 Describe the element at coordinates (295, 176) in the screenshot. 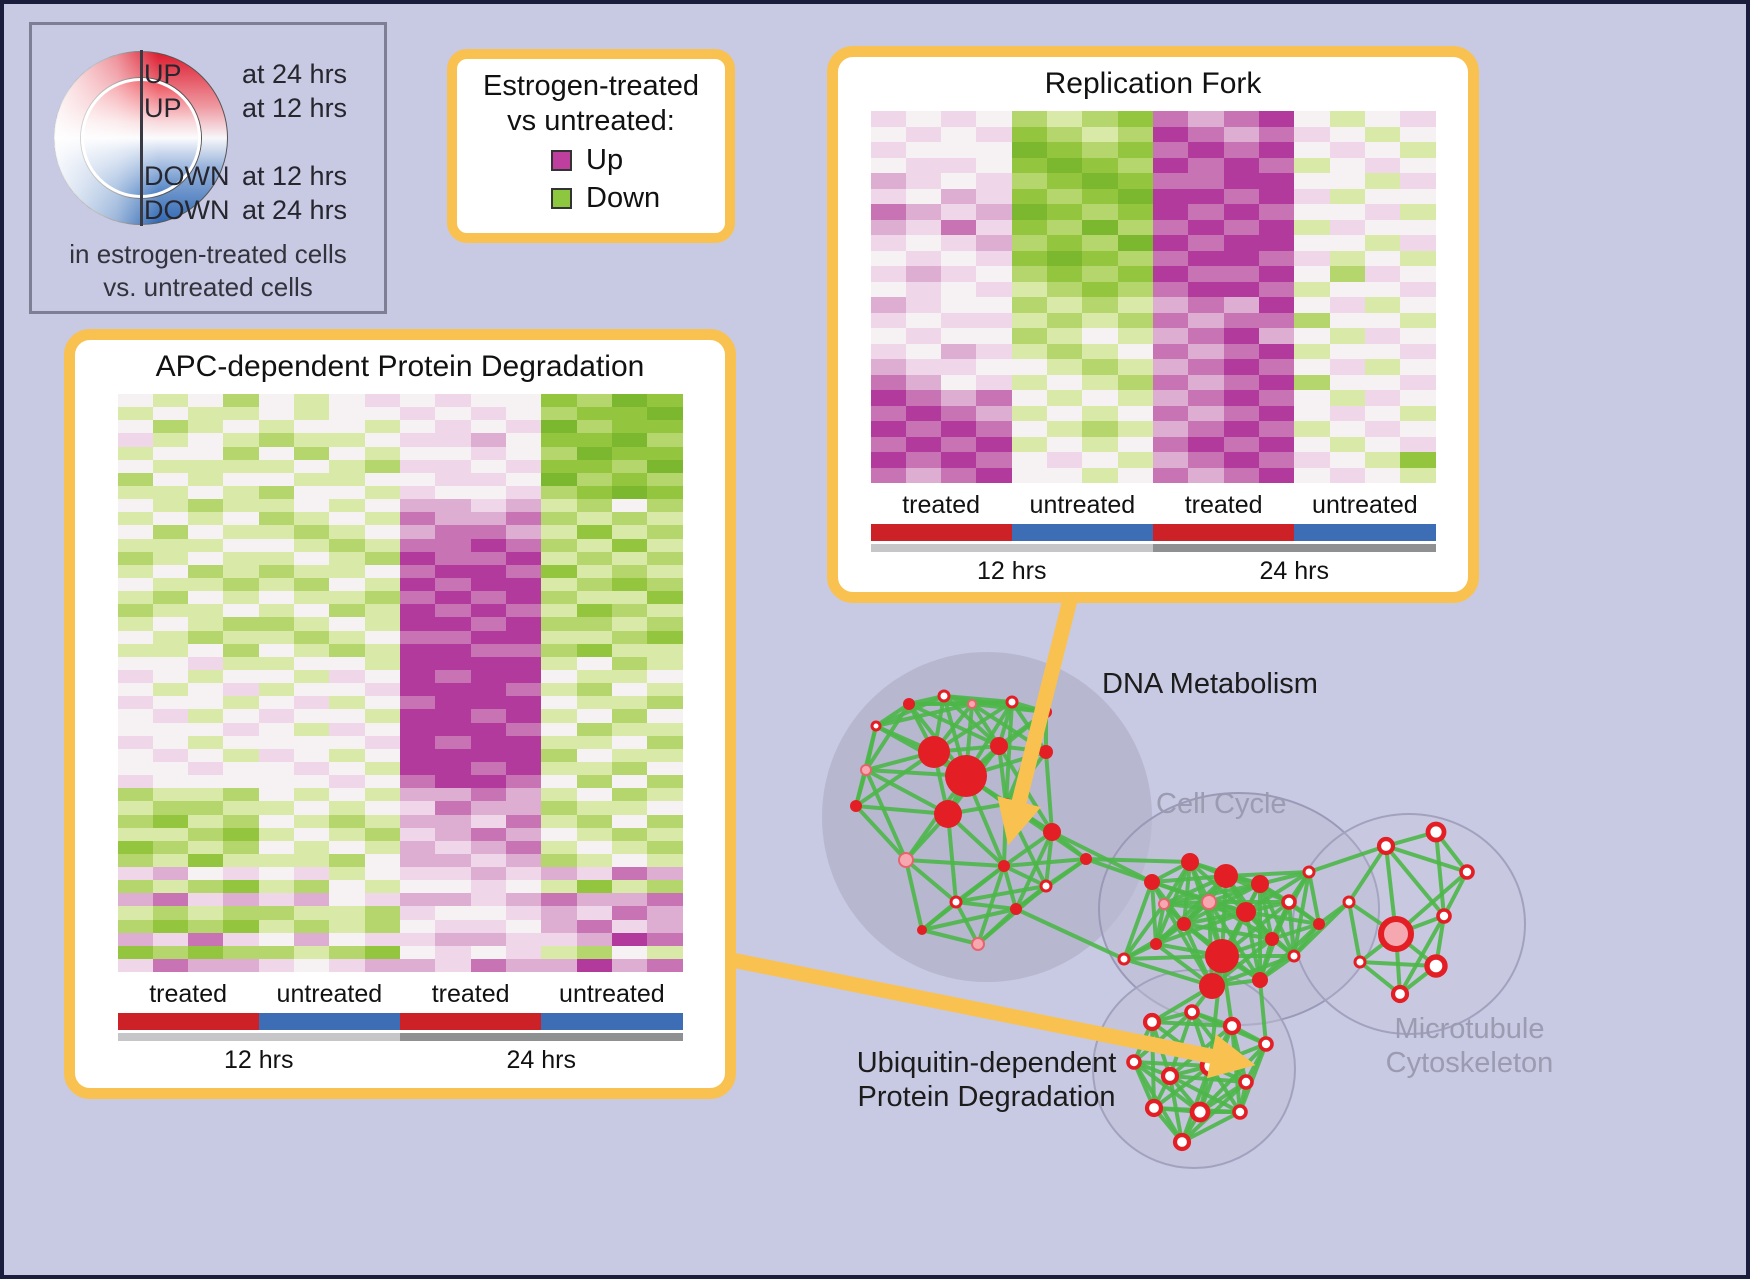

I see `time-label: at 12 hrs` at that location.